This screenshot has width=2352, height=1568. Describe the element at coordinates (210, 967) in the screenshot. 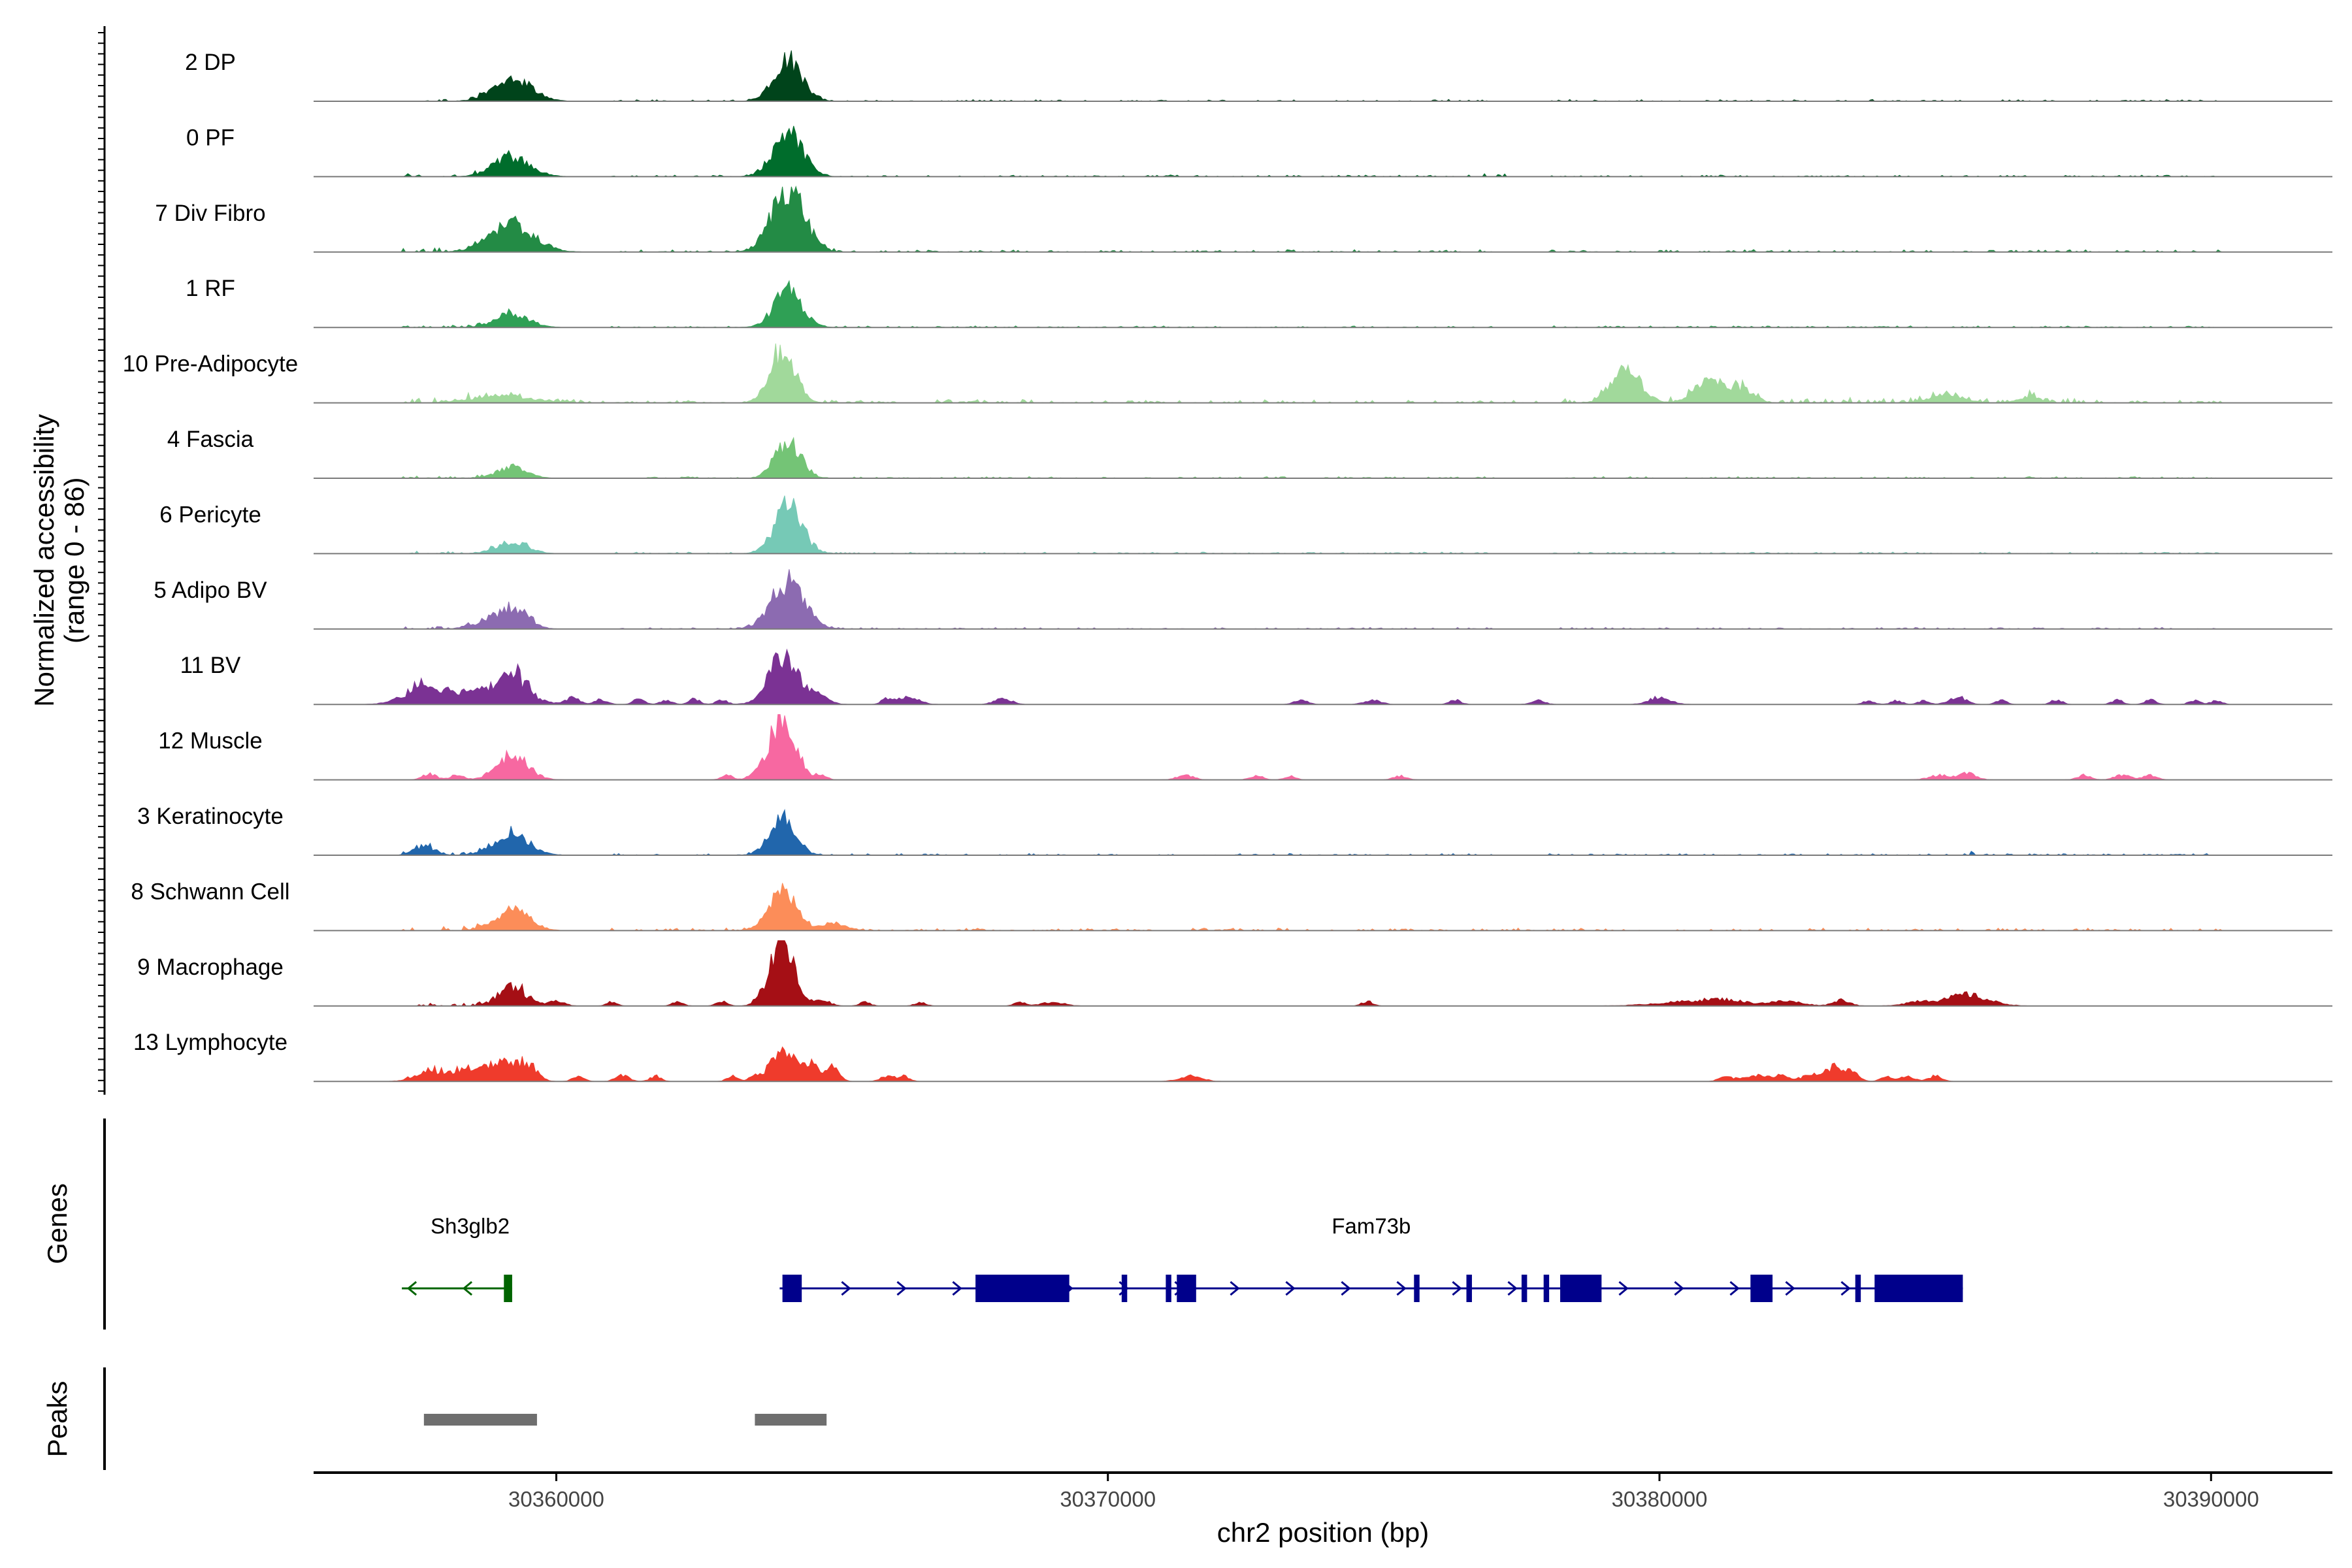

I see `track-label: 9 Macrophage` at that location.